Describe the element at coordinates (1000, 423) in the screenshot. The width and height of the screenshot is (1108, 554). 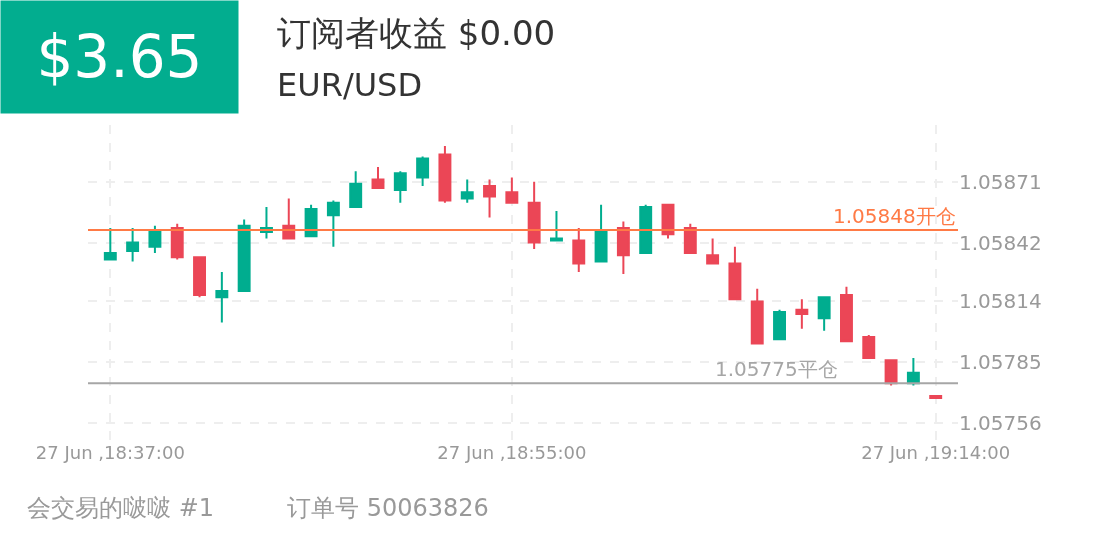
I see `y-tick-label: 1.05756` at that location.